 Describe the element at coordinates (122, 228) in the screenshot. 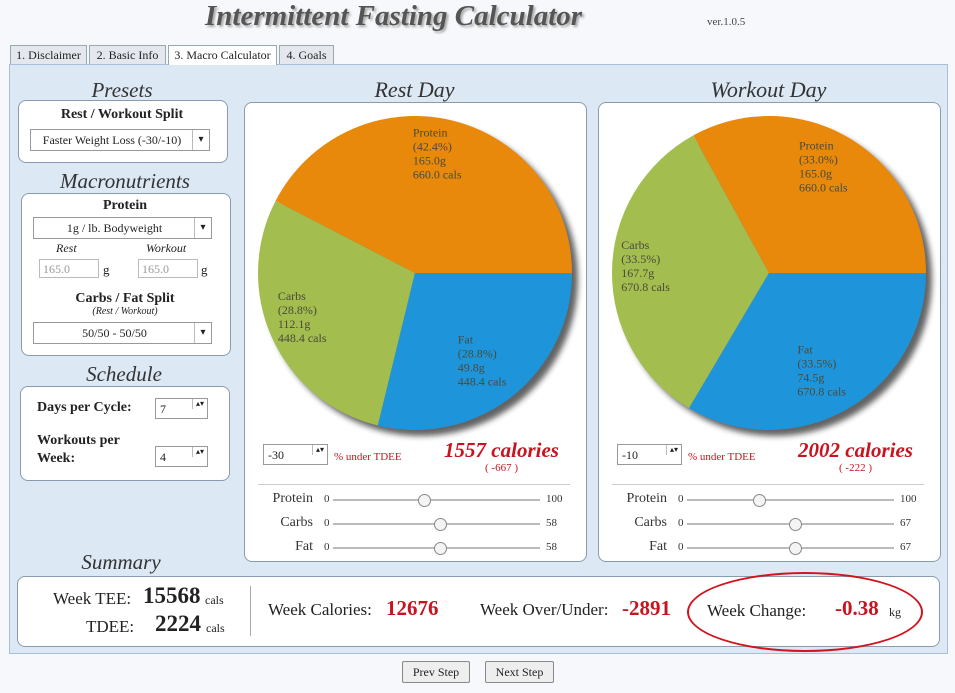

I see `dropdown: 1g / lb. Bodyweight` at that location.